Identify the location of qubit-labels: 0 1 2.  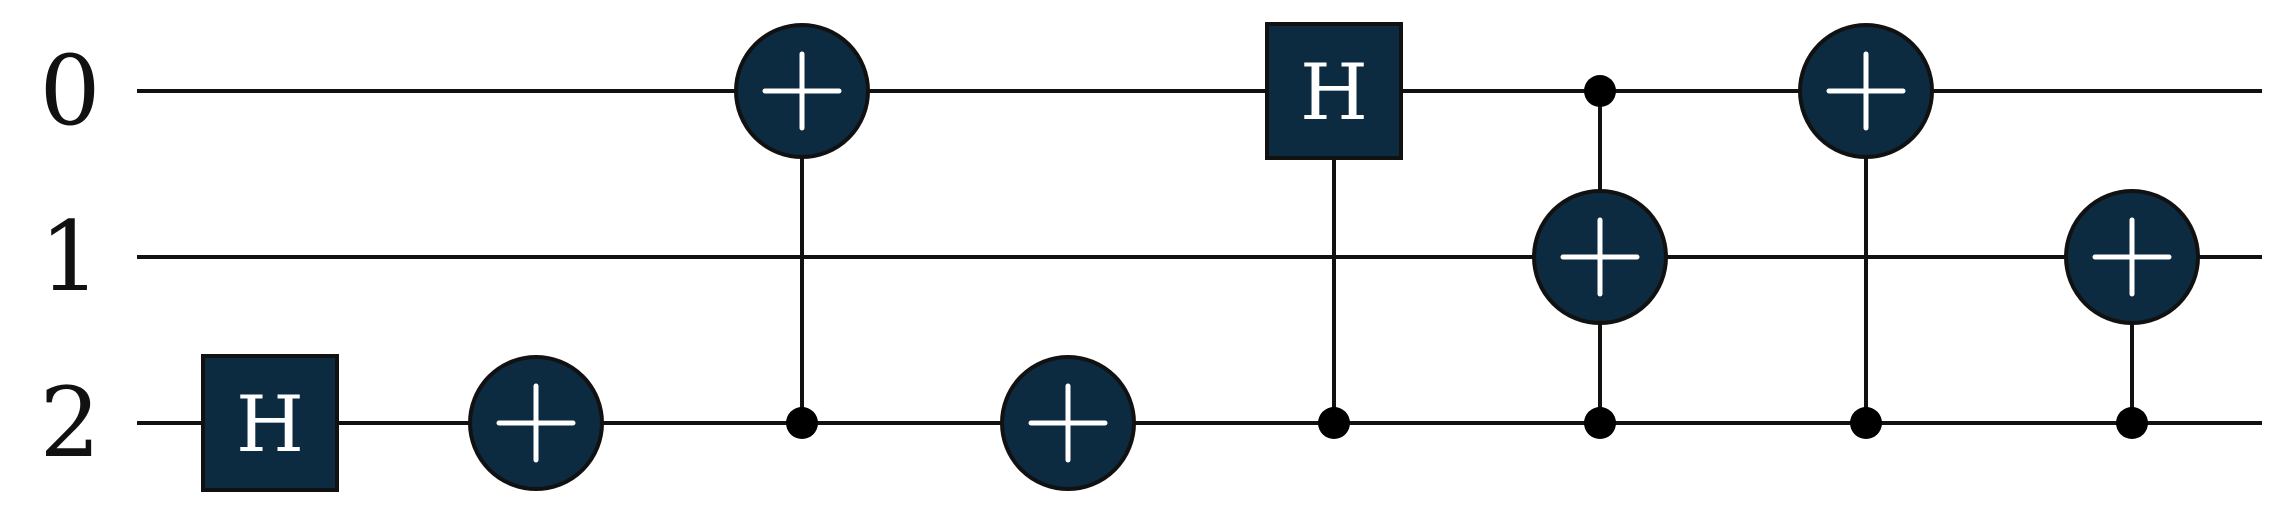
(69, 257).